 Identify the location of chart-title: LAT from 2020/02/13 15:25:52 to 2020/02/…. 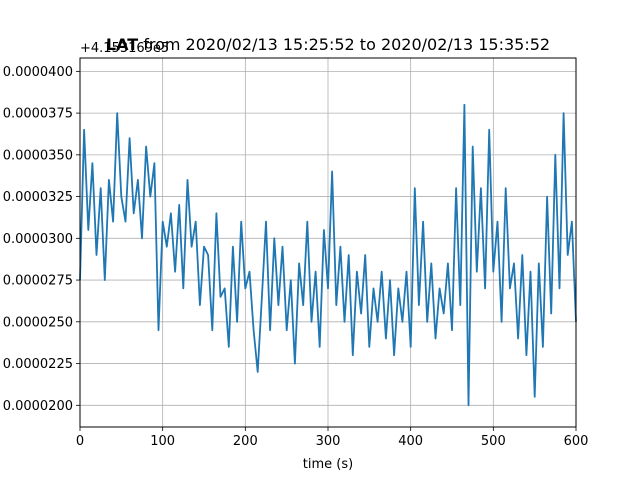
(328, 44).